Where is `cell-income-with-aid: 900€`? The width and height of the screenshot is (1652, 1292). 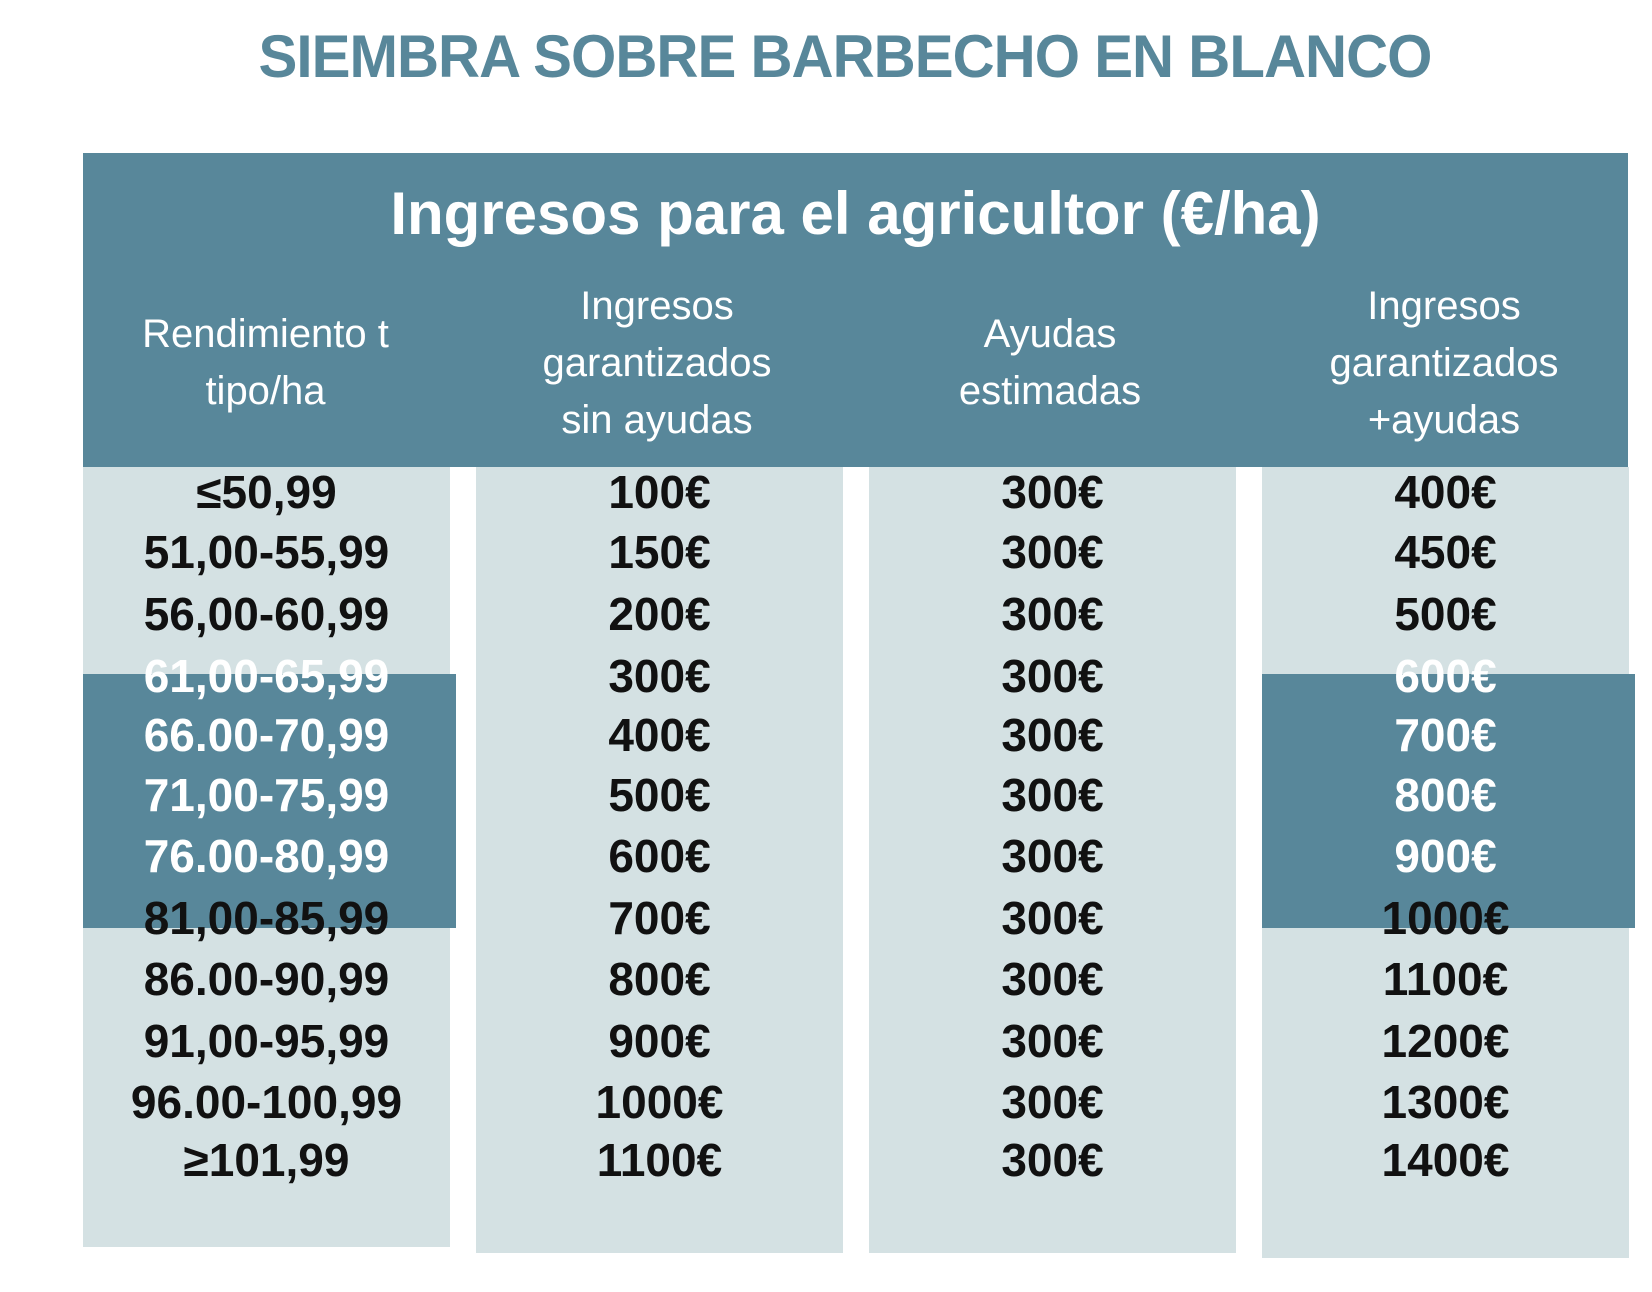
cell-income-with-aid: 900€ is located at coordinates (1445, 856).